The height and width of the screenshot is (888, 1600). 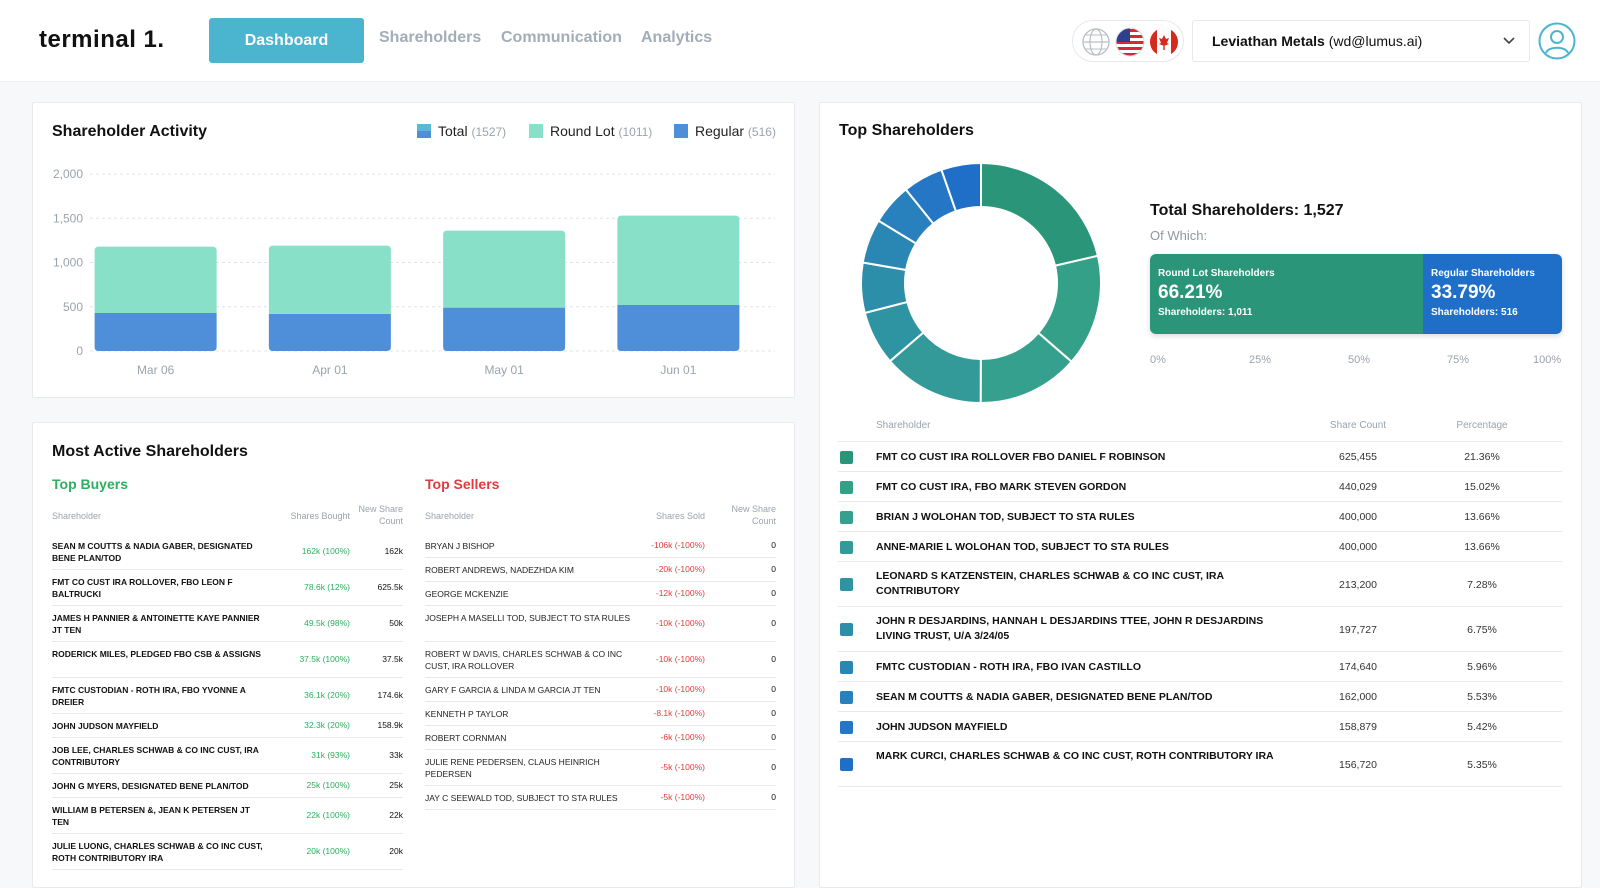 What do you see at coordinates (504, 370) in the screenshot?
I see `x-tick-label: May 01` at bounding box center [504, 370].